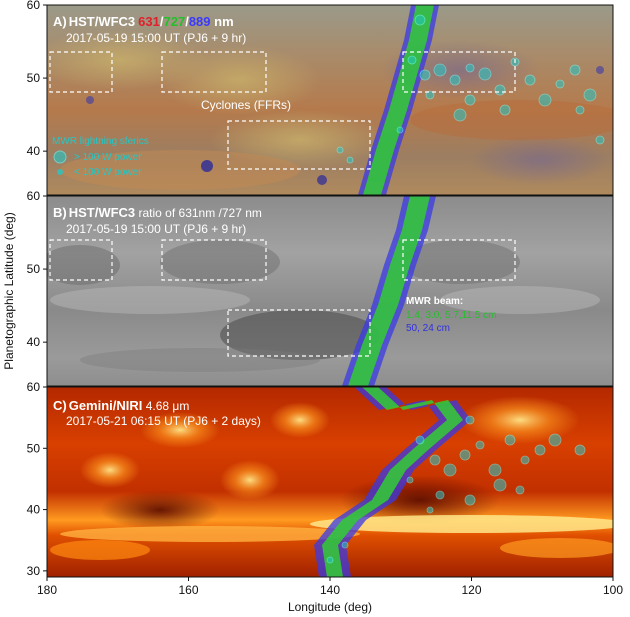  I want to click on x-tick-label: 180, so click(47, 590).